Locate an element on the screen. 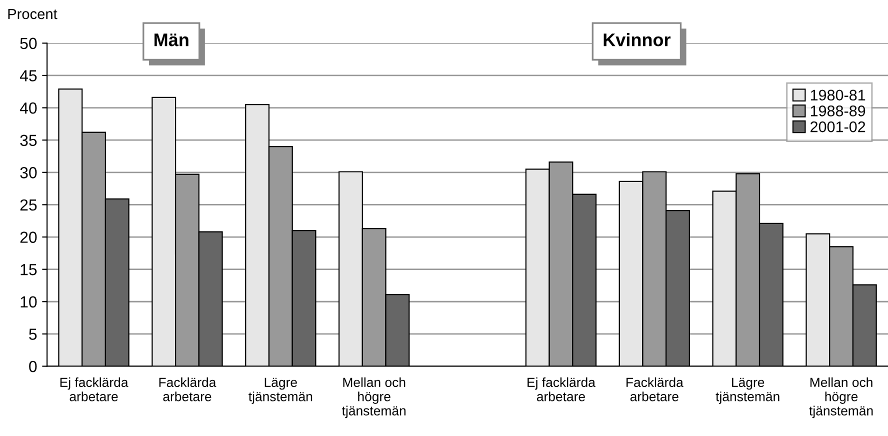 The image size is (888, 436). y-tick-label: 40 is located at coordinates (28, 108).